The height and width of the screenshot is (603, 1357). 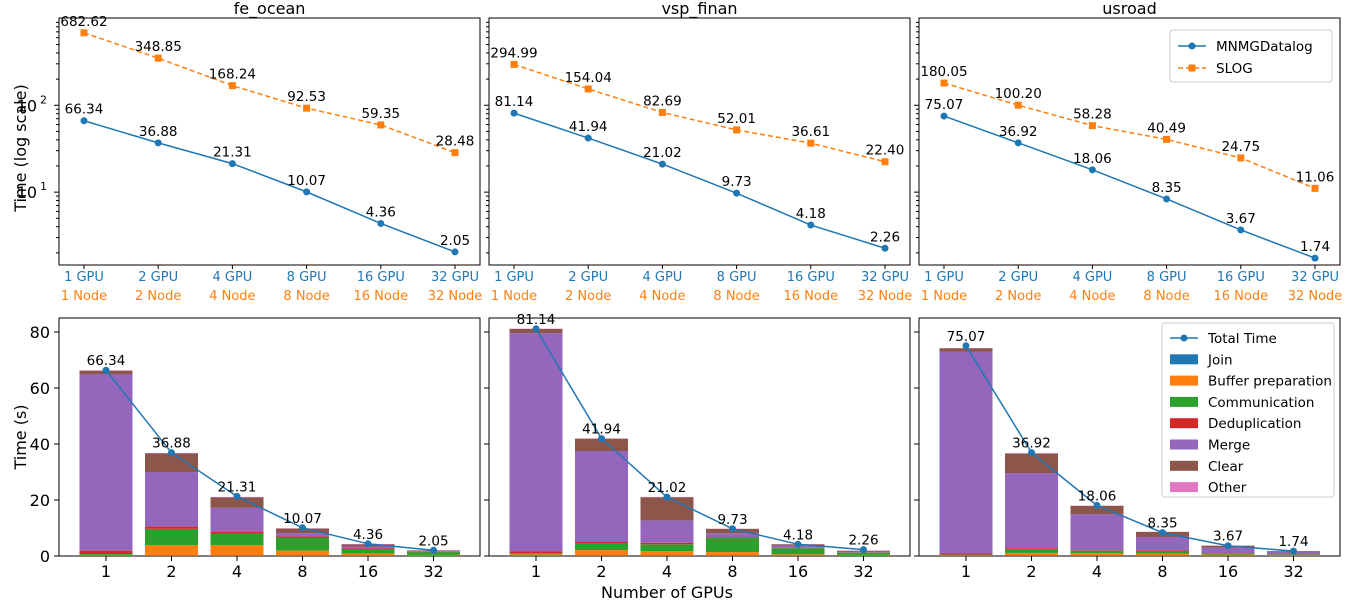 What do you see at coordinates (1184, 444) in the screenshot?
I see `legend-swatch-merge` at bounding box center [1184, 444].